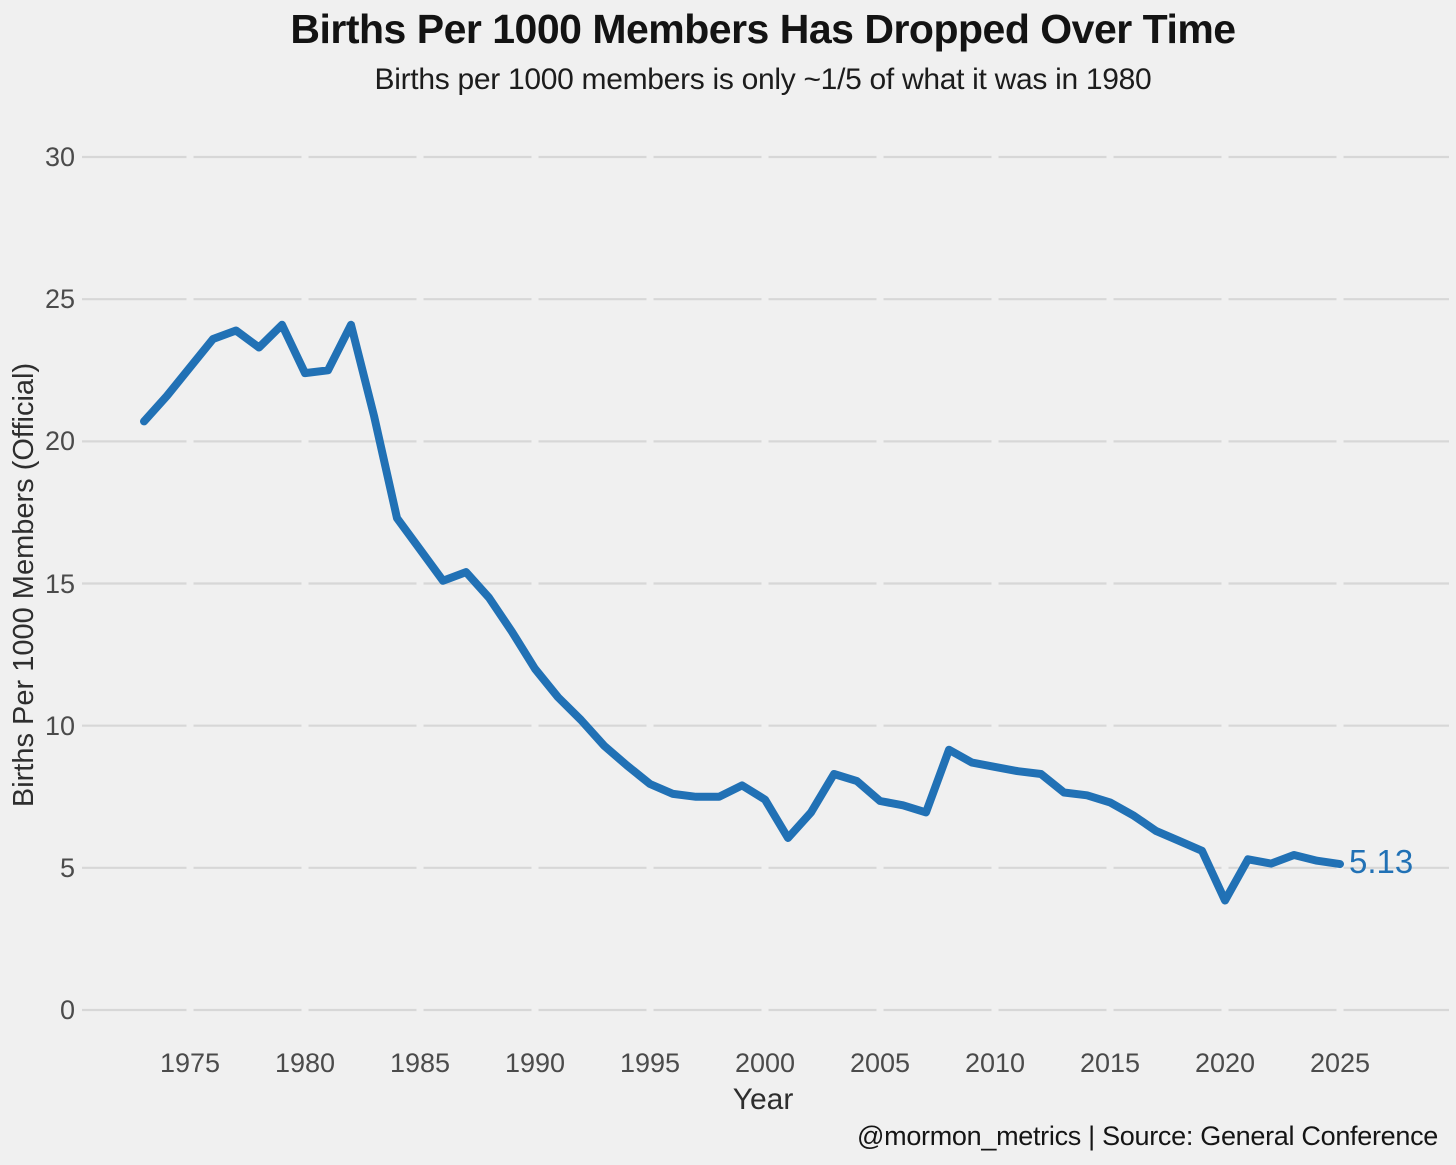  Describe the element at coordinates (420, 1063) in the screenshot. I see `x-tick-label-1985: 1985` at that location.